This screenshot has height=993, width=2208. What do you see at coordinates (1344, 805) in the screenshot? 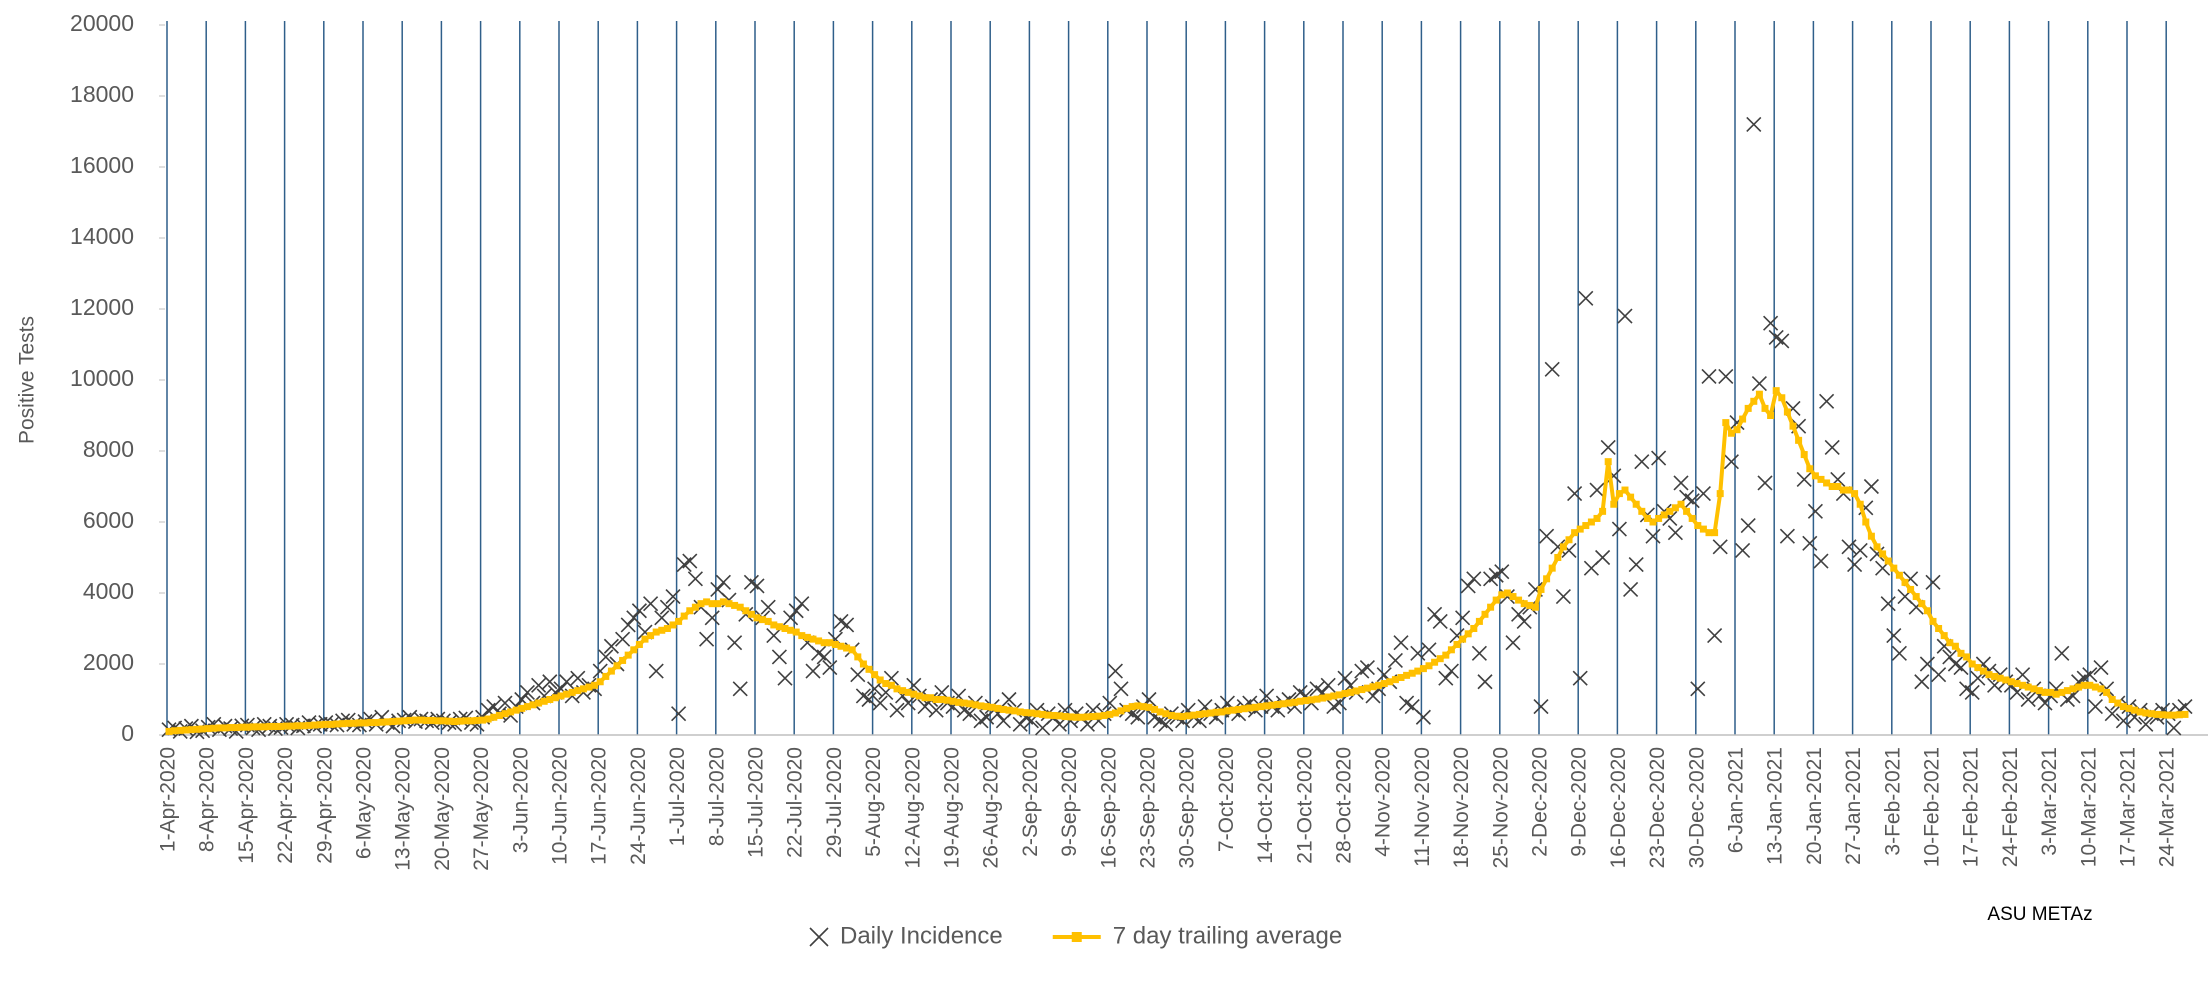
I see `x-tick-label: 28-Oct-2020` at bounding box center [1344, 805].